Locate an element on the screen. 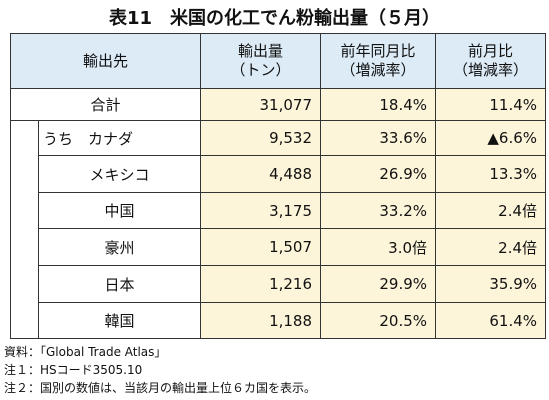 This screenshot has height=400, width=549. value-cell: 1,188 is located at coordinates (261, 320).